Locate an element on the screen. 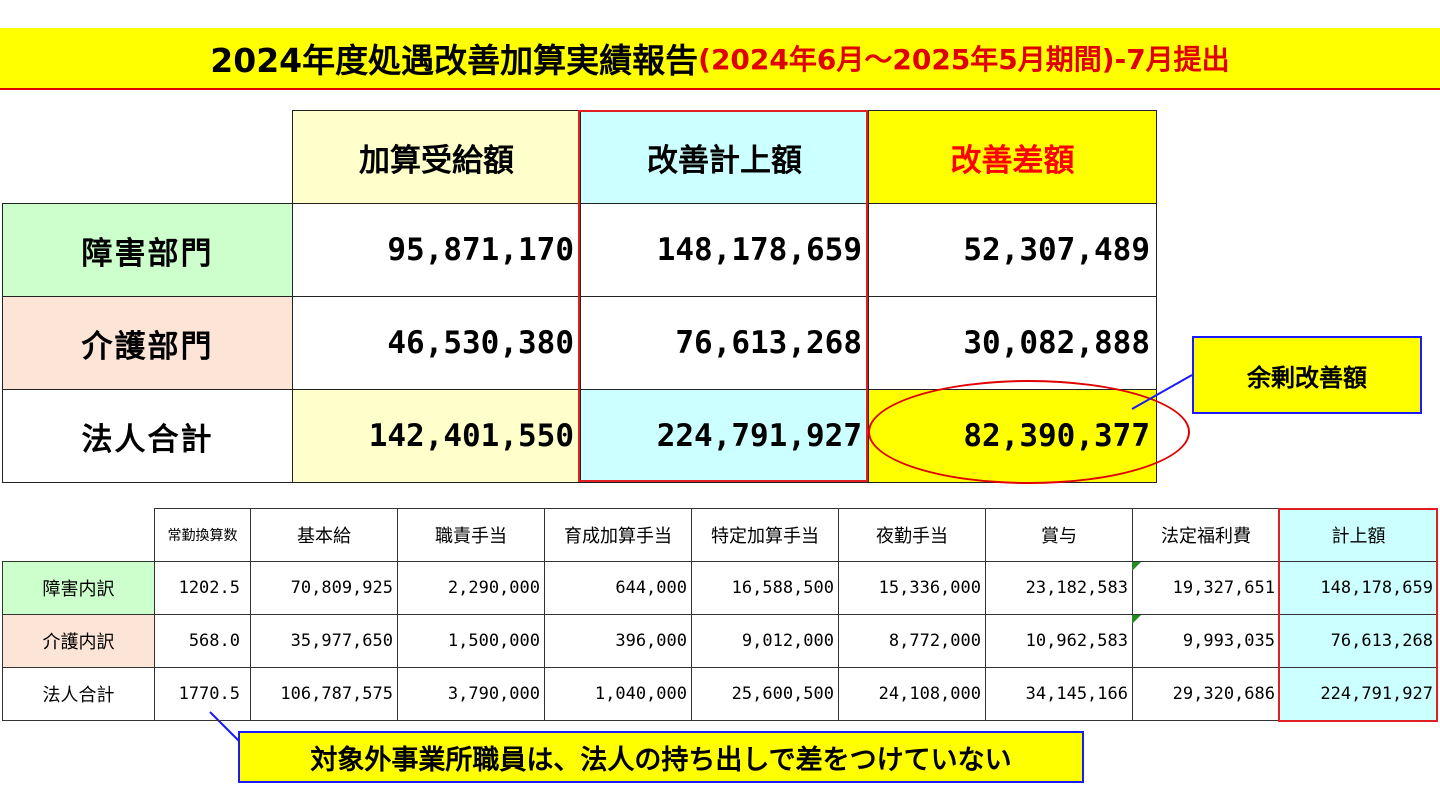  summary-row-disability: 障害部門 95,871,170 148,178,659 52,307,489 is located at coordinates (579, 250).